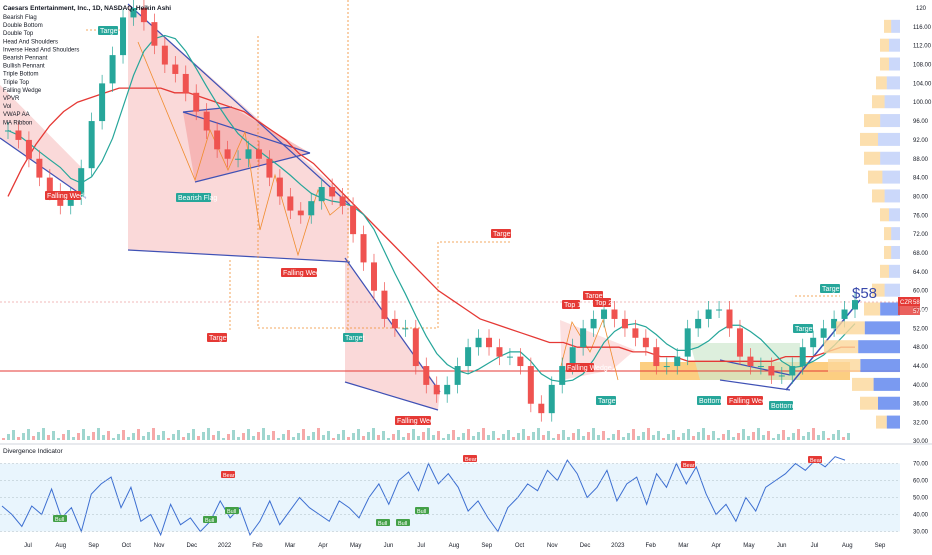 This screenshot has width=932, height=555. What do you see at coordinates (25, 59) in the screenshot?
I see `indicator-item: Bearish Pennant` at bounding box center [25, 59].